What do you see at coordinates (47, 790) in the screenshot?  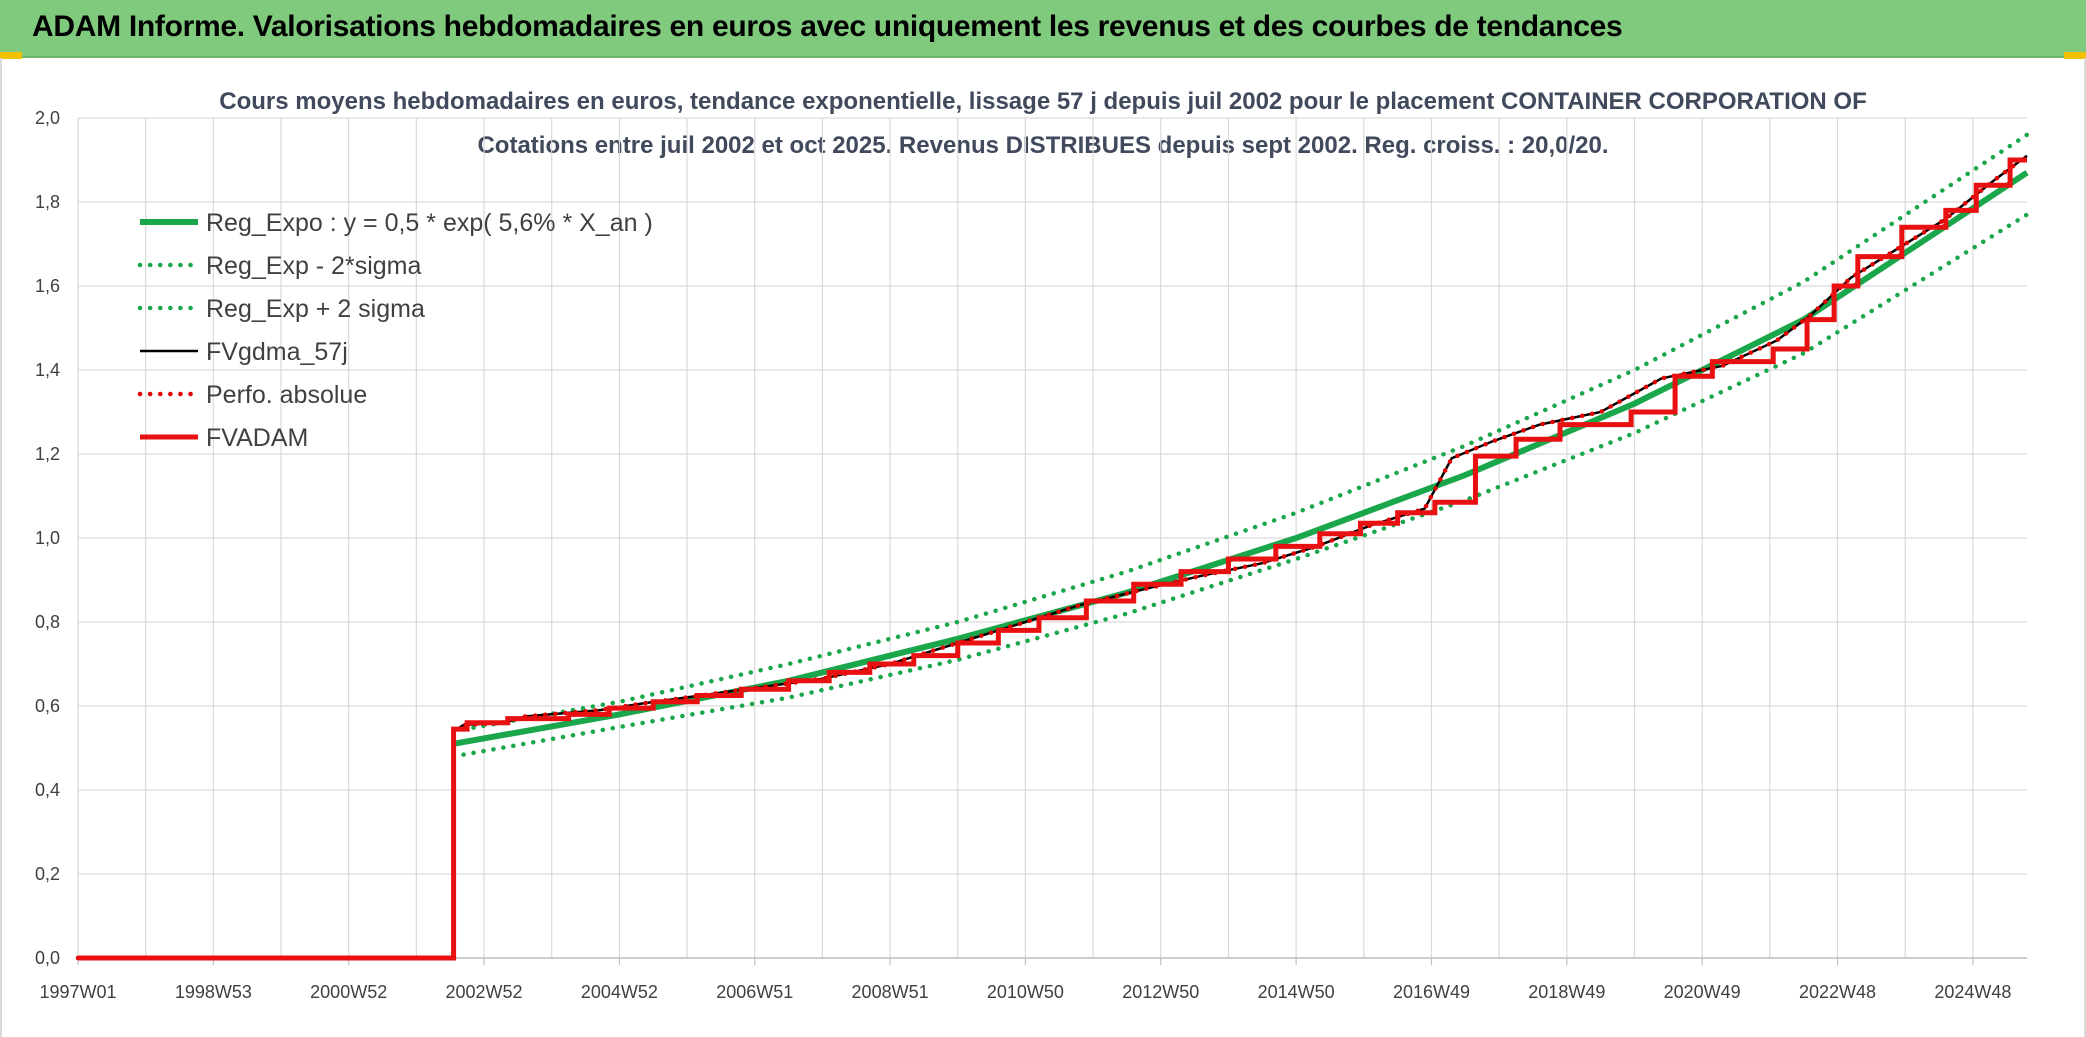 I see `y-tick-label: 0,4` at bounding box center [47, 790].